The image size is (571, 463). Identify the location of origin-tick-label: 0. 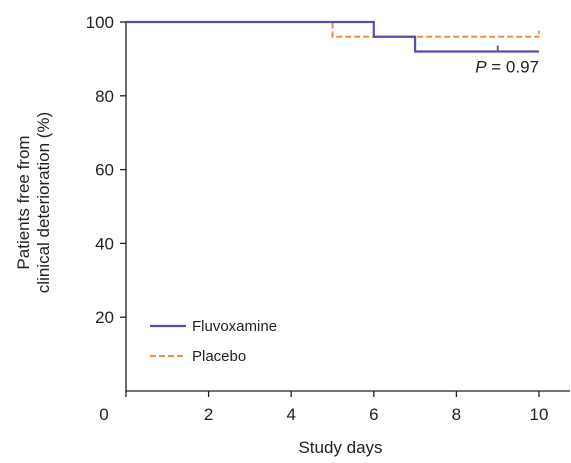
(103, 414).